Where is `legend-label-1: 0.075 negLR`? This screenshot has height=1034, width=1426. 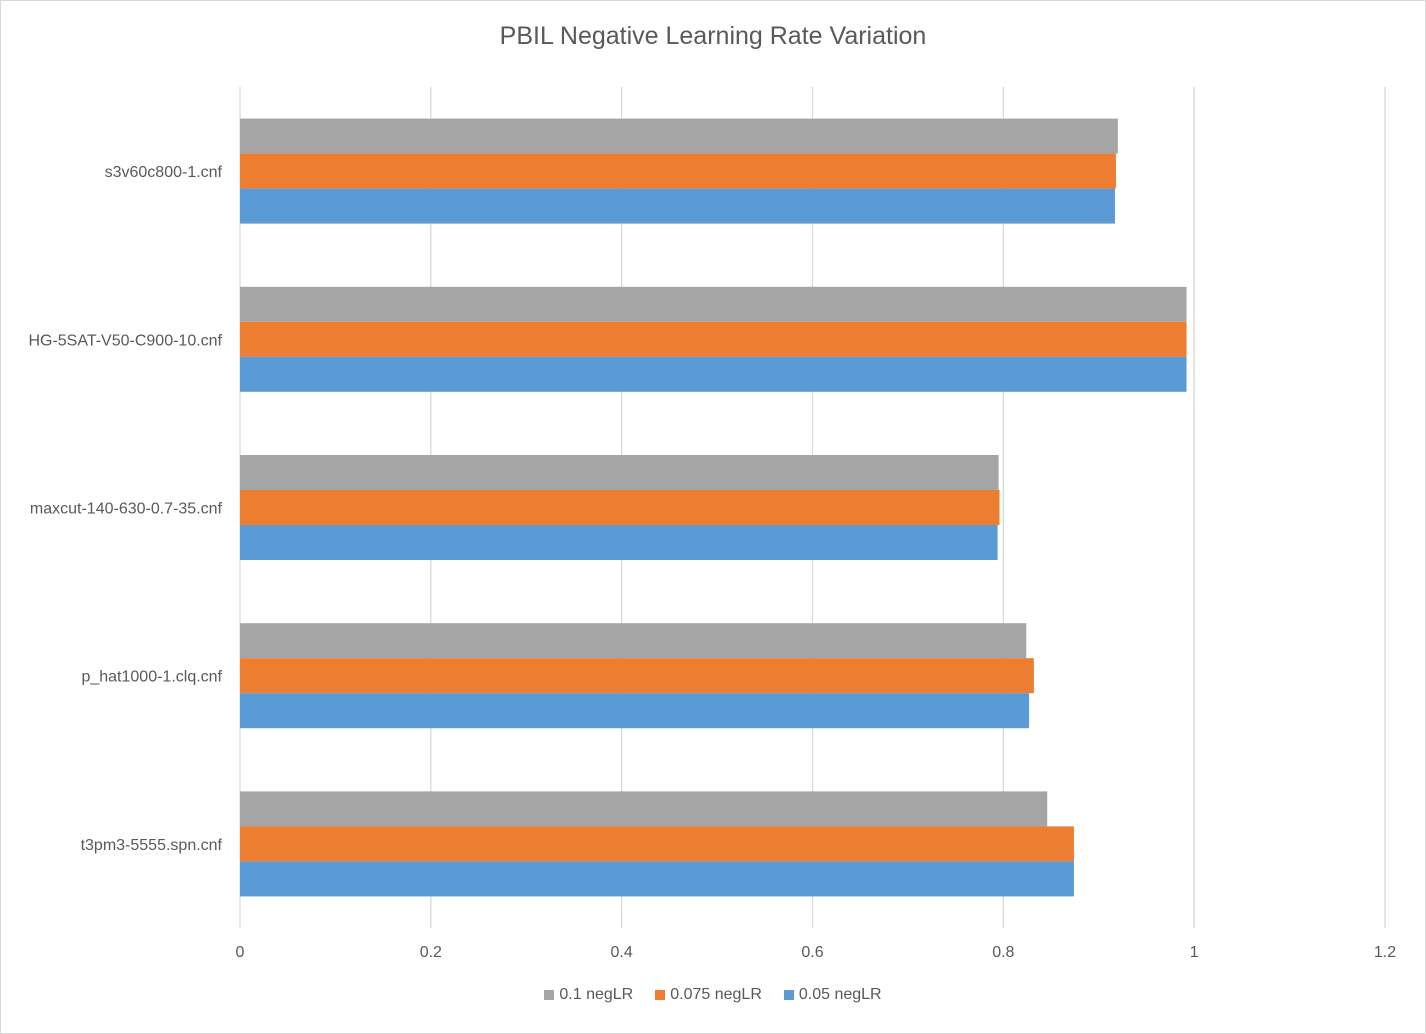
legend-label-1: 0.075 negLR is located at coordinates (716, 994).